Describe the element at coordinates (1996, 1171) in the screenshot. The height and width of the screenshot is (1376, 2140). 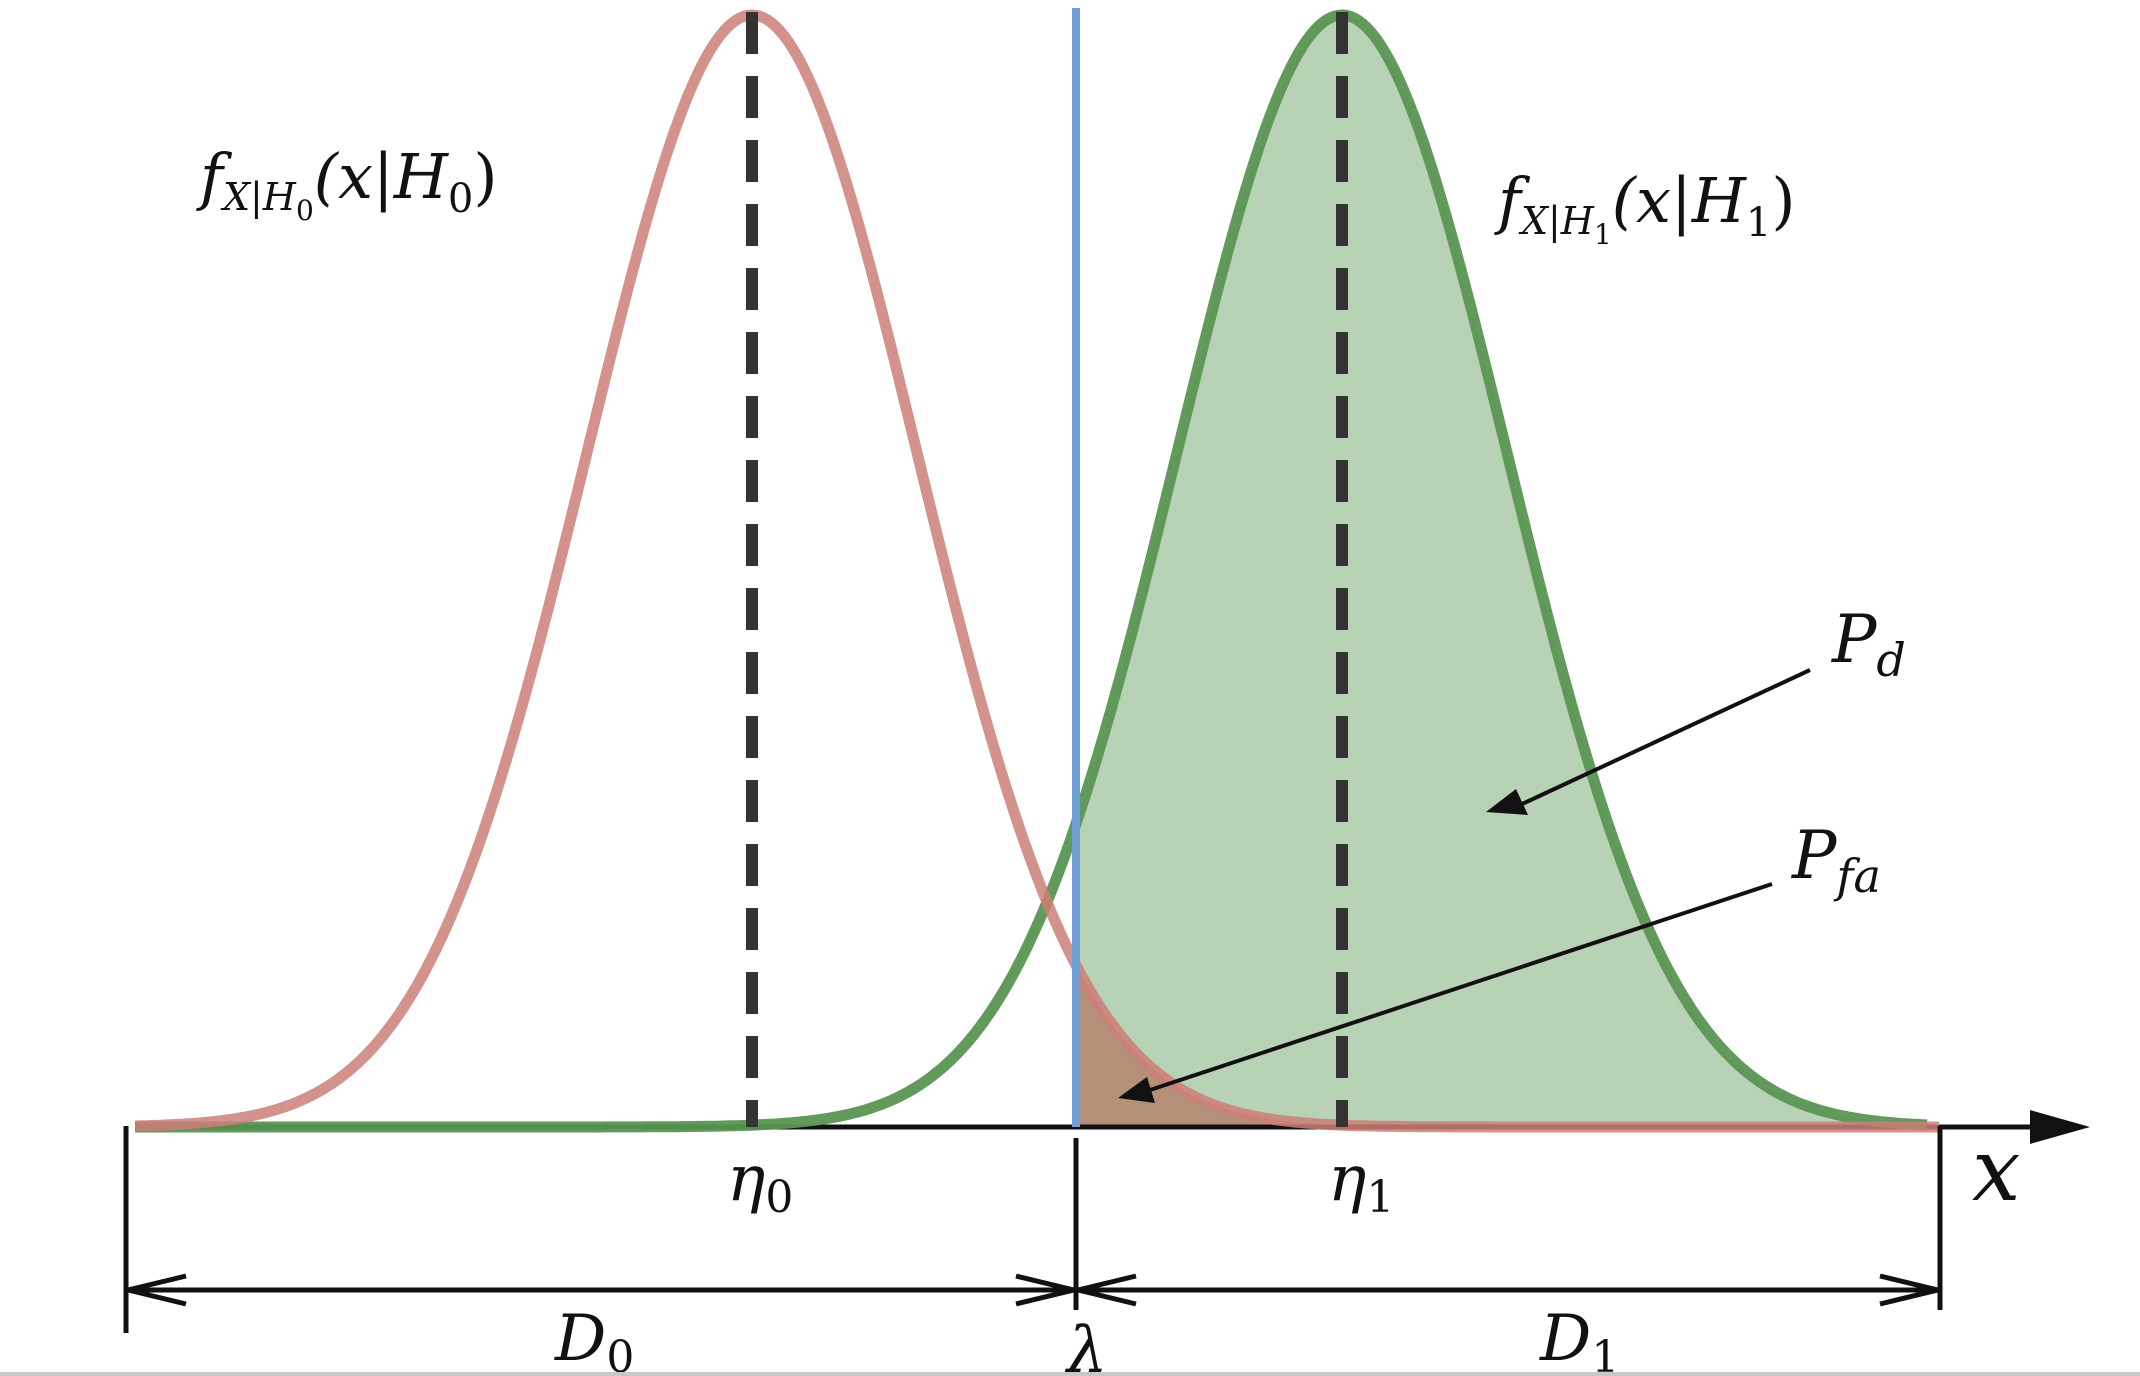
I see `x-axis-label: x` at that location.